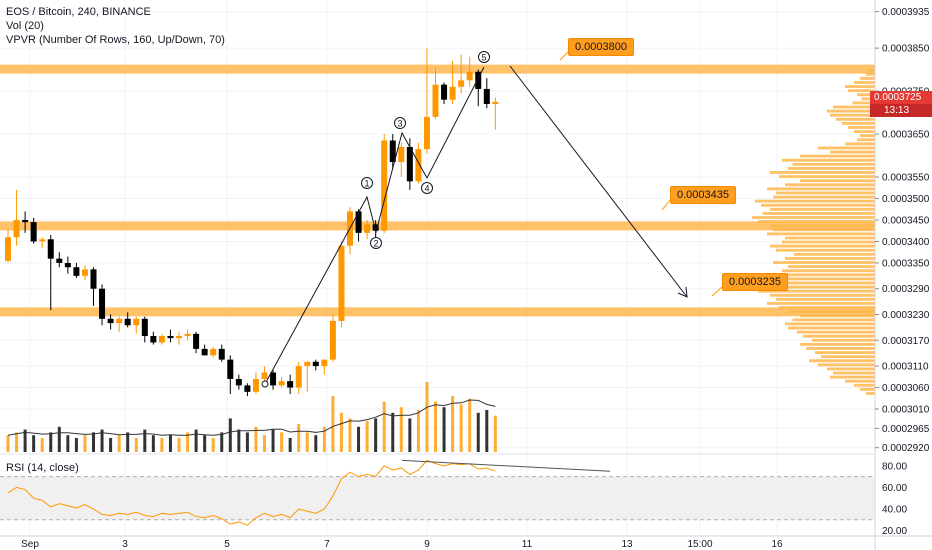 Image resolution: width=932 pixels, height=550 pixels. I want to click on rsi-divergence-line, so click(506, 465).